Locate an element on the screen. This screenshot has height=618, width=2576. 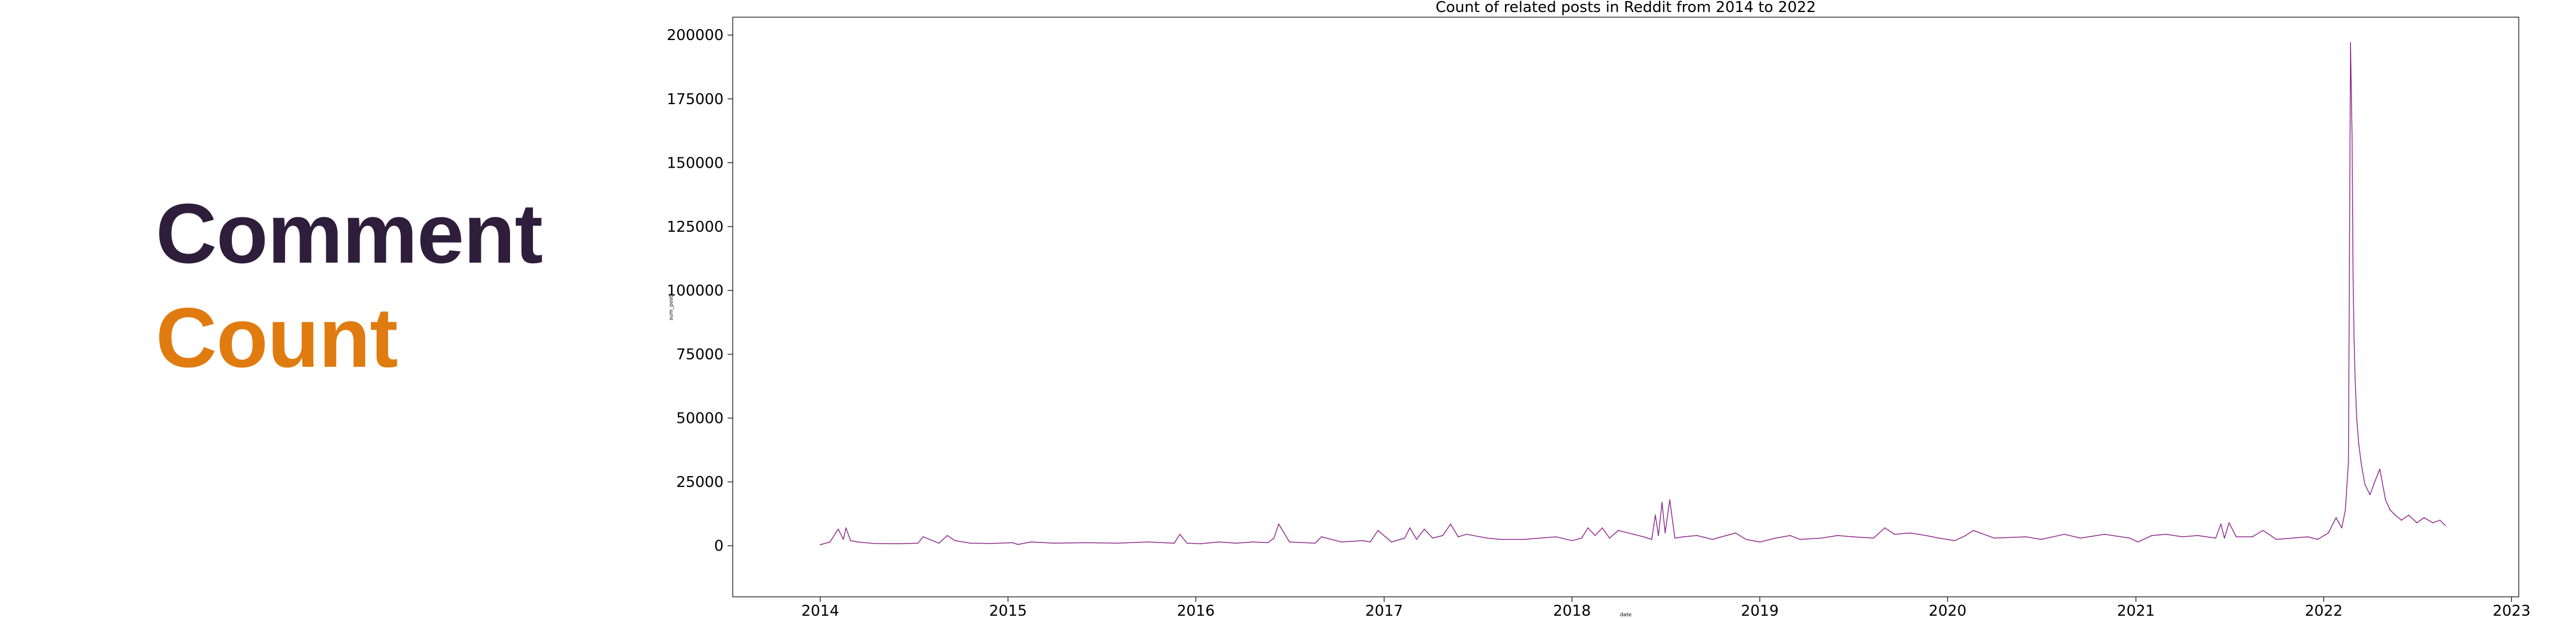
y-tick-label: 175000 is located at coordinates (695, 99).